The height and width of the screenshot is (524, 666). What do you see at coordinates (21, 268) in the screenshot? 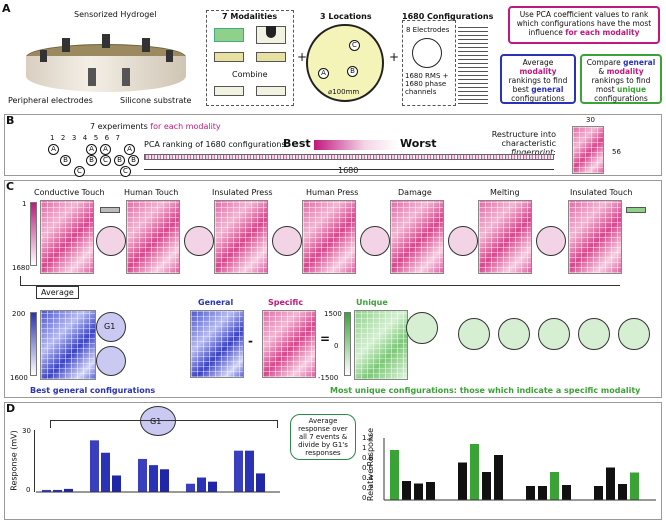
I see `rank-scale-bottom: 1680` at bounding box center [21, 268].